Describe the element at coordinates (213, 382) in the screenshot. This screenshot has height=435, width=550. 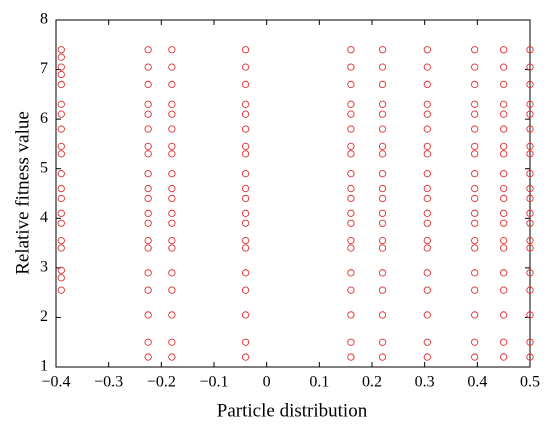
I see `x-tick-label: −0.1` at that location.